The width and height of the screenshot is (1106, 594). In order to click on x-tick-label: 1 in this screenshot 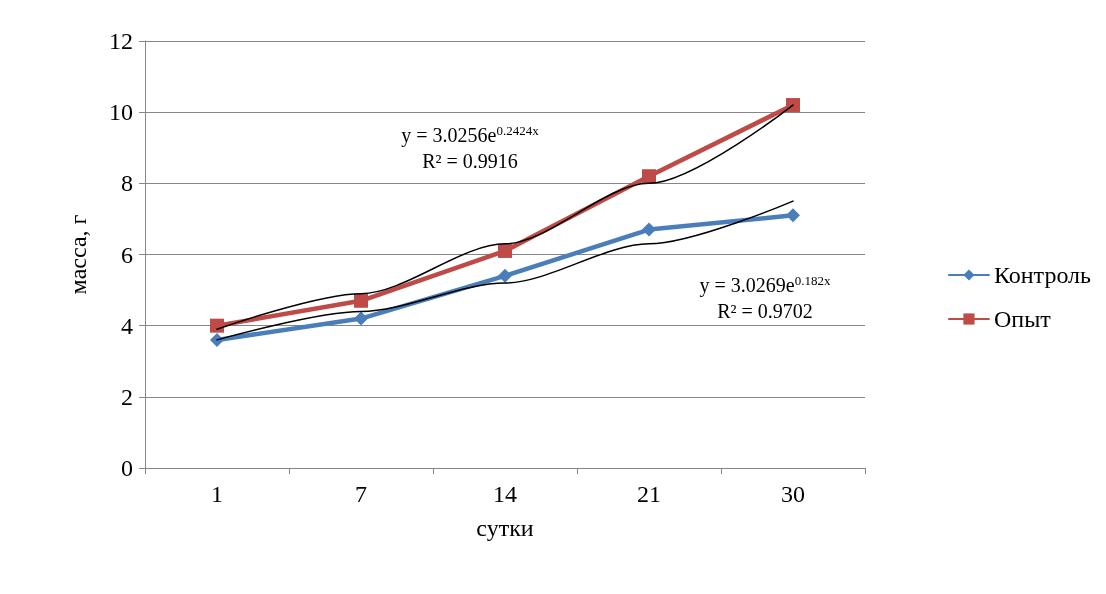, I will do `click(217, 494)`.